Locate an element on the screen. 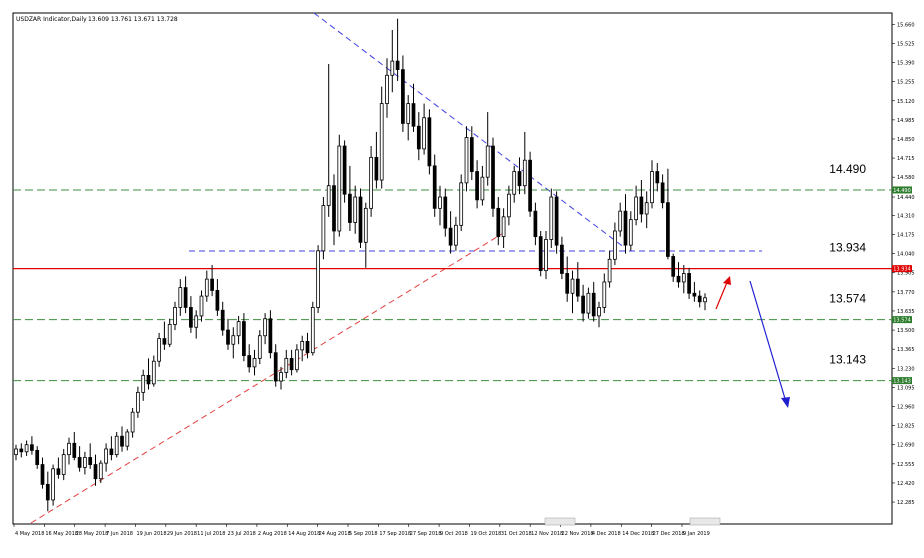 Image resolution: width=924 pixels, height=558 pixels. y-tick-label: 12.960 is located at coordinates (906, 408).